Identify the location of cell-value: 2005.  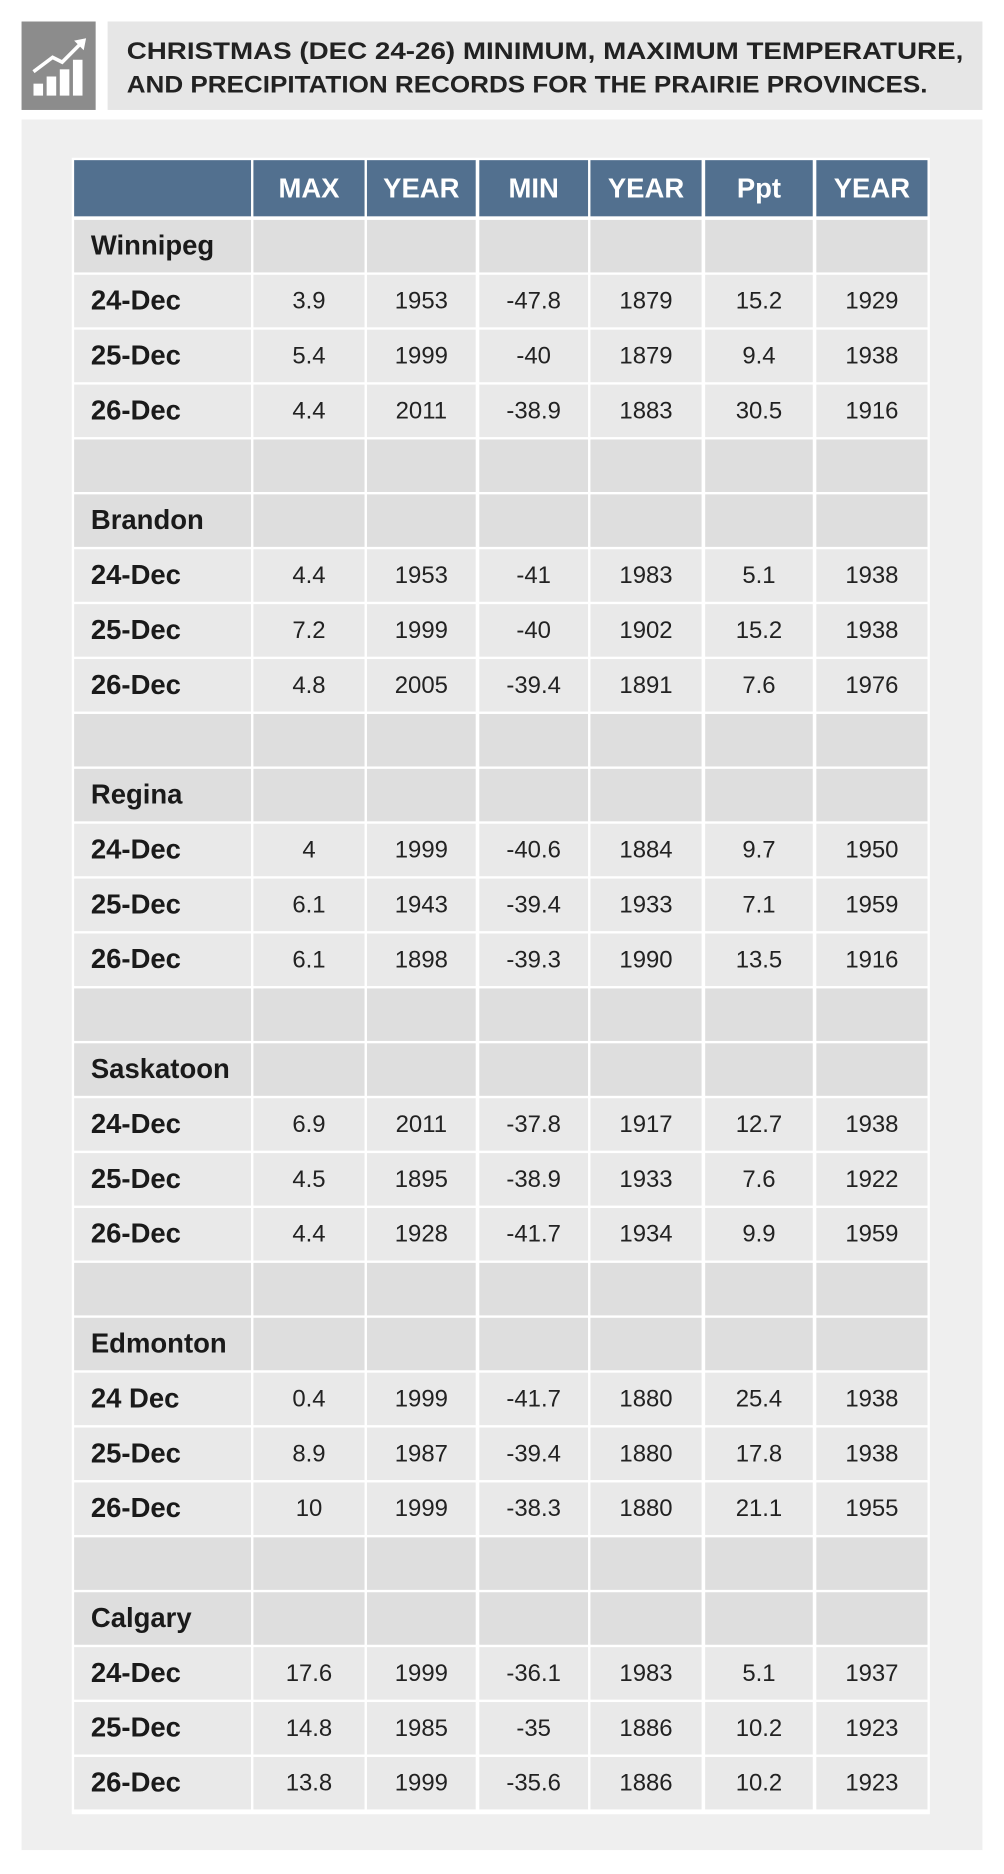
(421, 685).